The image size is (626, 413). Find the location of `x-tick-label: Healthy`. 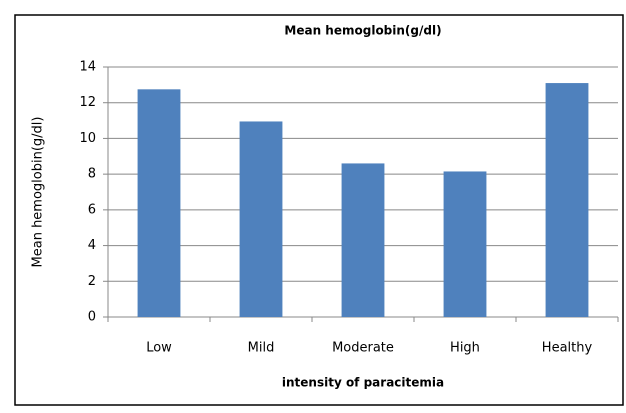

x-tick-label: Healthy is located at coordinates (567, 348).